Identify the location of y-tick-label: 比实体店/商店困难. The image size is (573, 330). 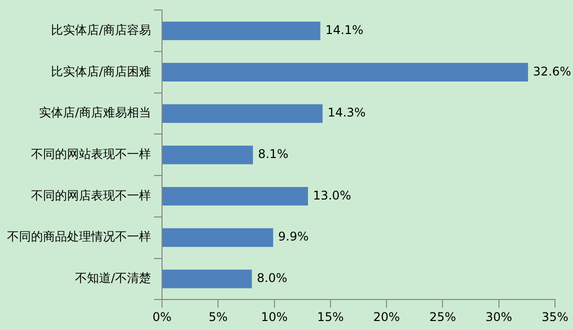
(100, 71).